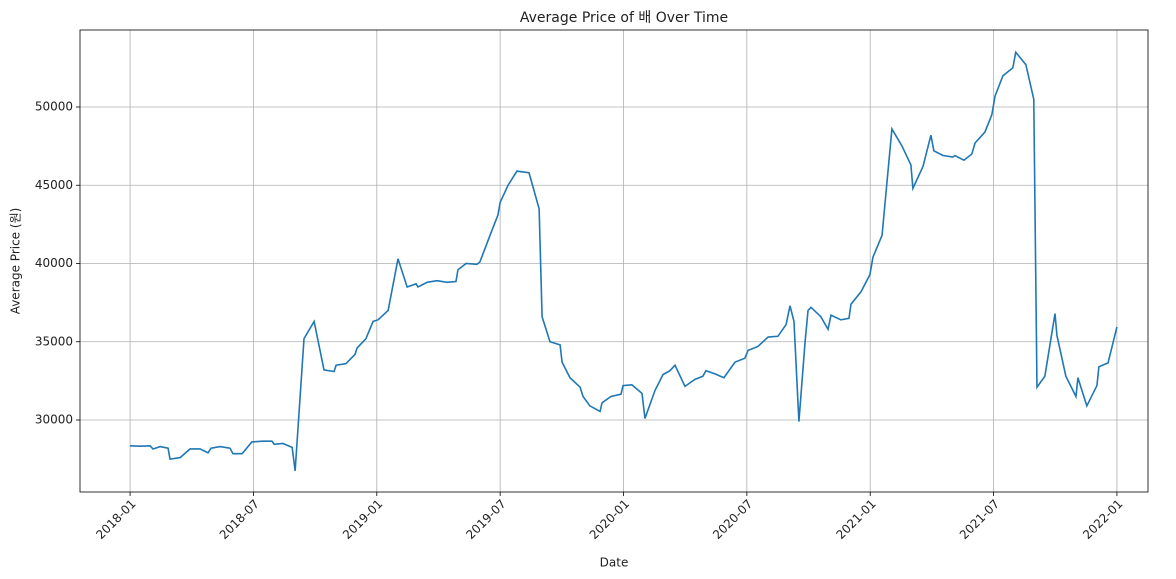 This screenshot has width=1176, height=579. I want to click on x-tick-label: 2020-07, so click(732, 519).